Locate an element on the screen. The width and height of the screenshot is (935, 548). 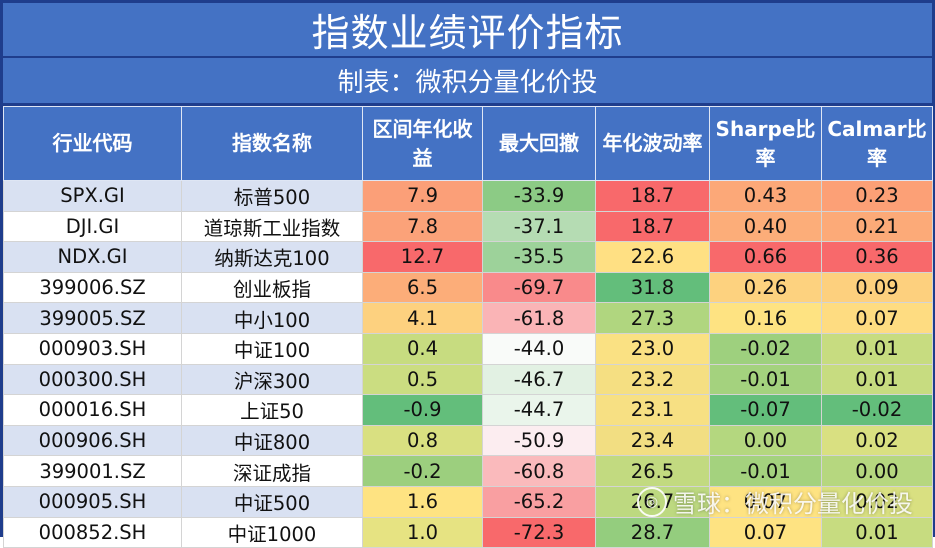
sharpe-cell: 0.00 is located at coordinates (765, 440).